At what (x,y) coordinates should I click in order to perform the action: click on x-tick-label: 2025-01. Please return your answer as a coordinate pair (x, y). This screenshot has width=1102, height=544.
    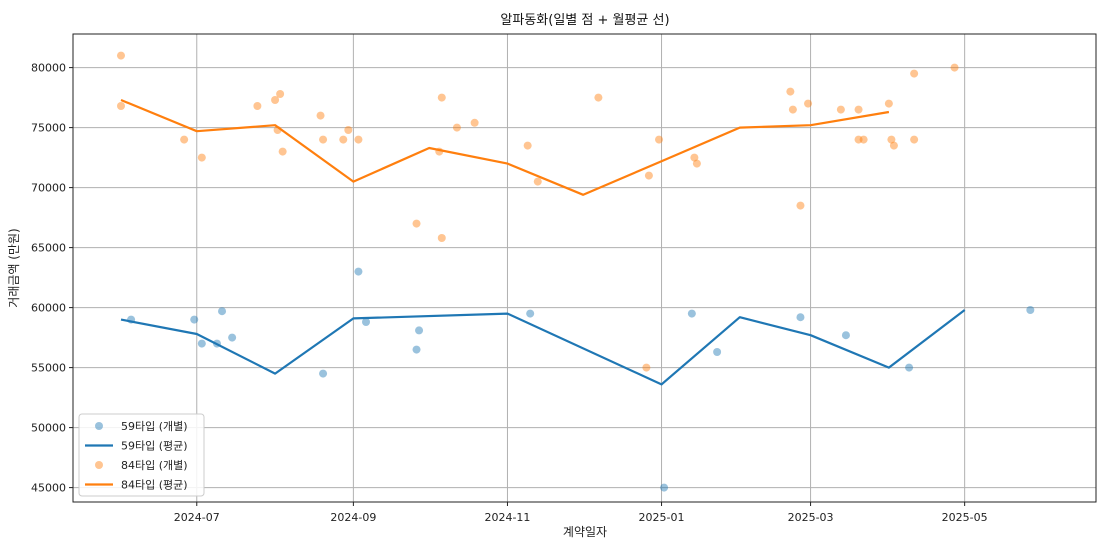
    Looking at the image, I should click on (662, 517).